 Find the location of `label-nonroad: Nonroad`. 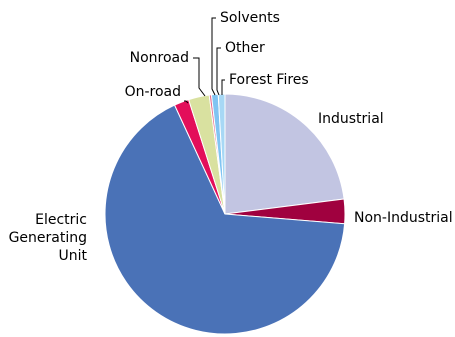

label-nonroad: Nonroad is located at coordinates (159, 58).